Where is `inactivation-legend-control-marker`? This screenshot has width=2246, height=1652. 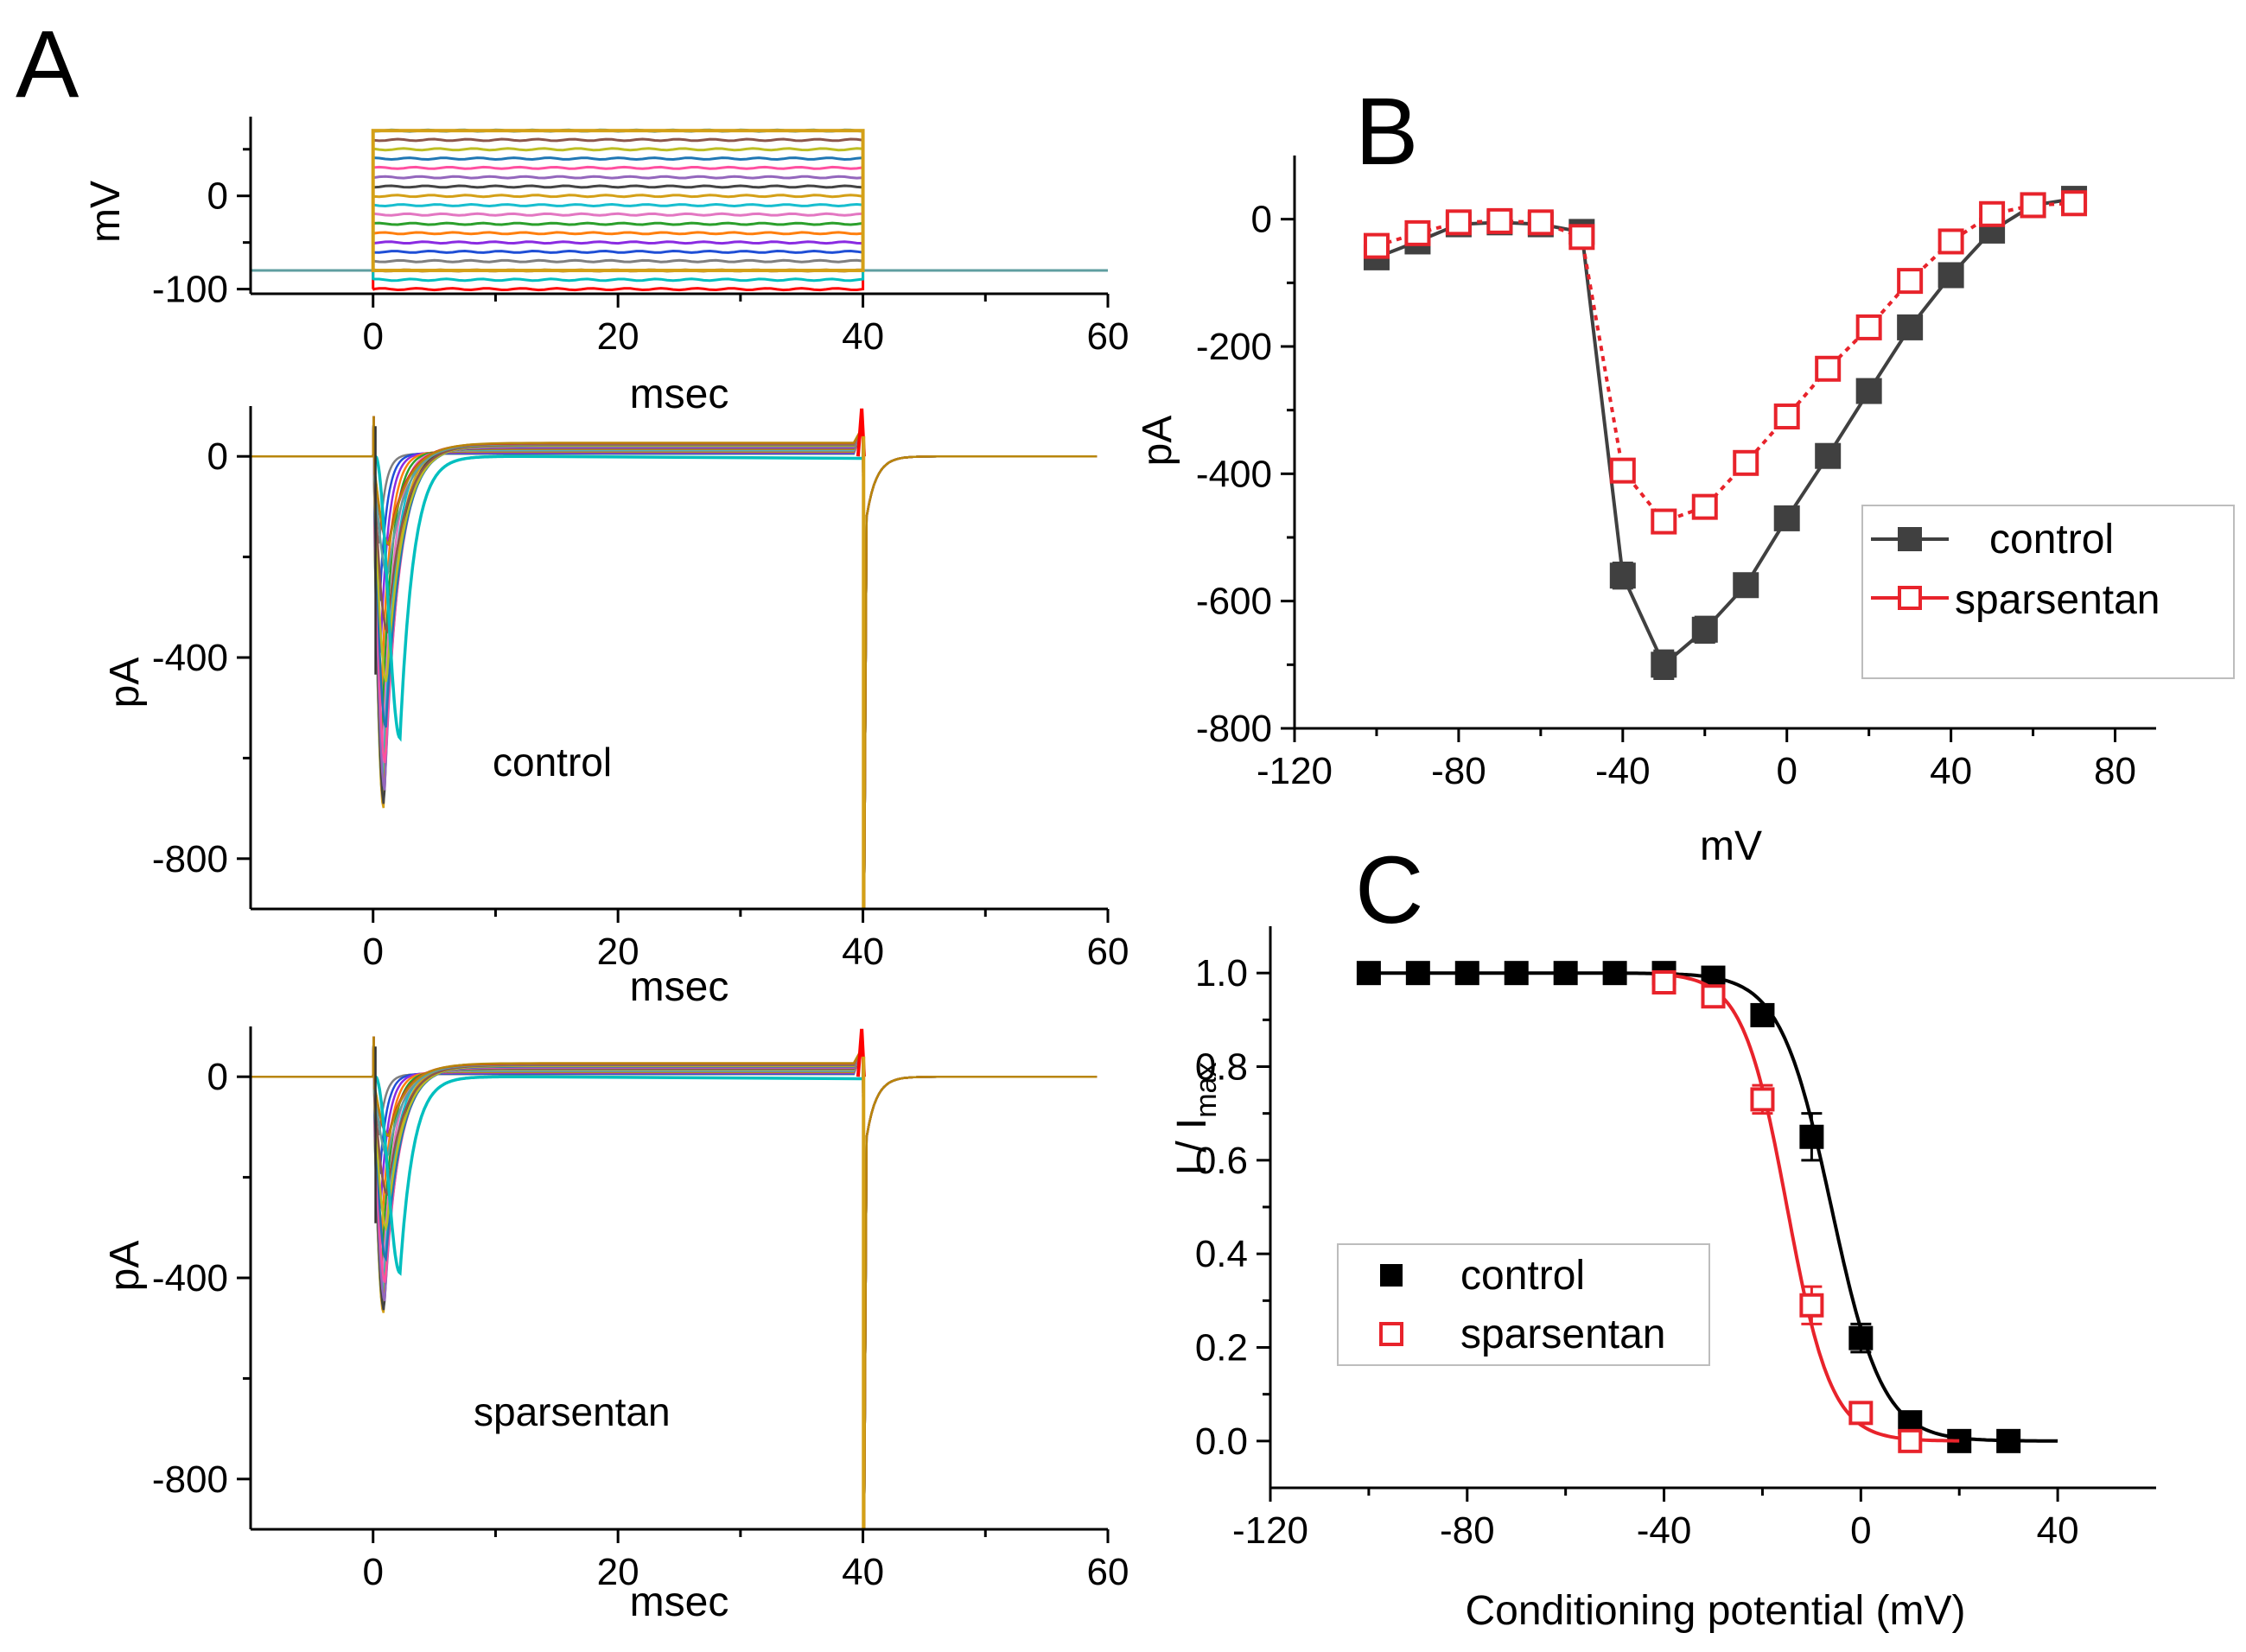 inactivation-legend-control-marker is located at coordinates (1391, 1276).